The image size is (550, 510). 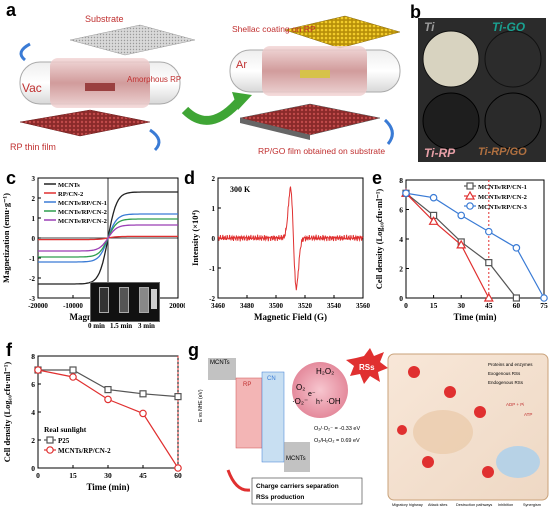 What do you see at coordinates (214, 209) in the screenshot?
I see `y-tick-label: 1` at bounding box center [214, 209].